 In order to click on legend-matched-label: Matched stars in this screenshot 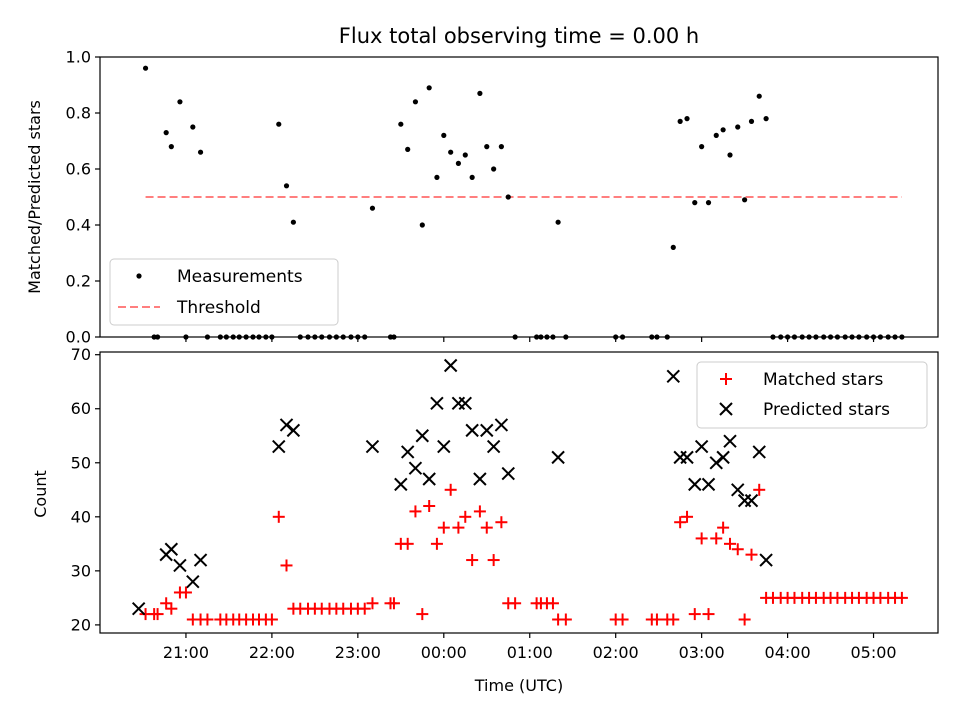, I will do `click(823, 380)`.